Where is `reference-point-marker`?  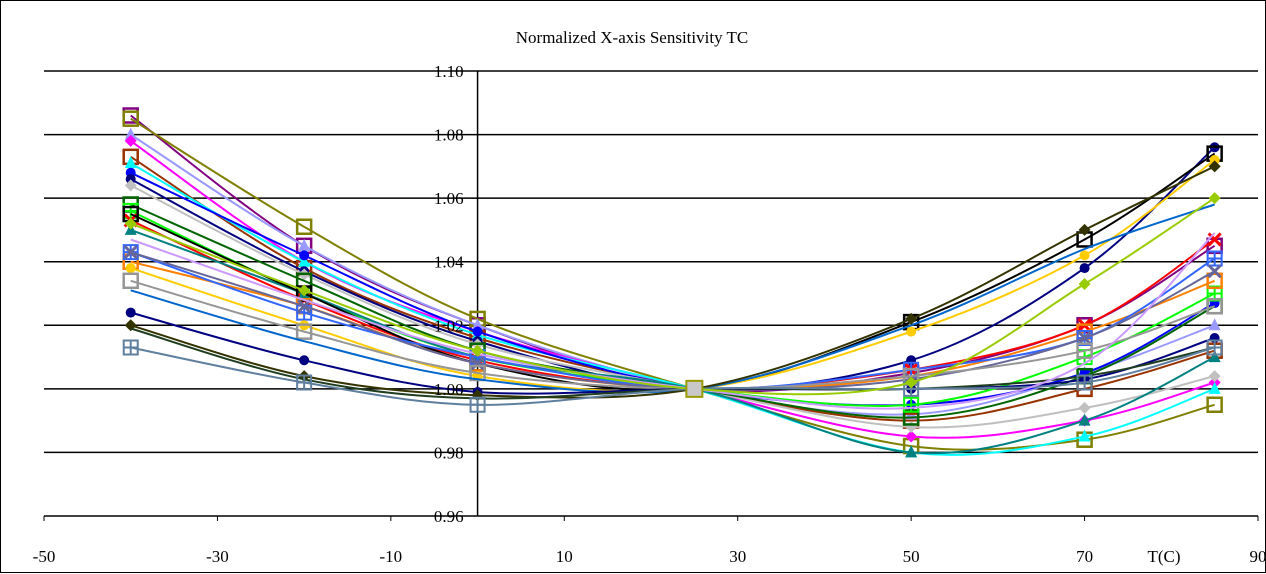
reference-point-marker is located at coordinates (694, 389).